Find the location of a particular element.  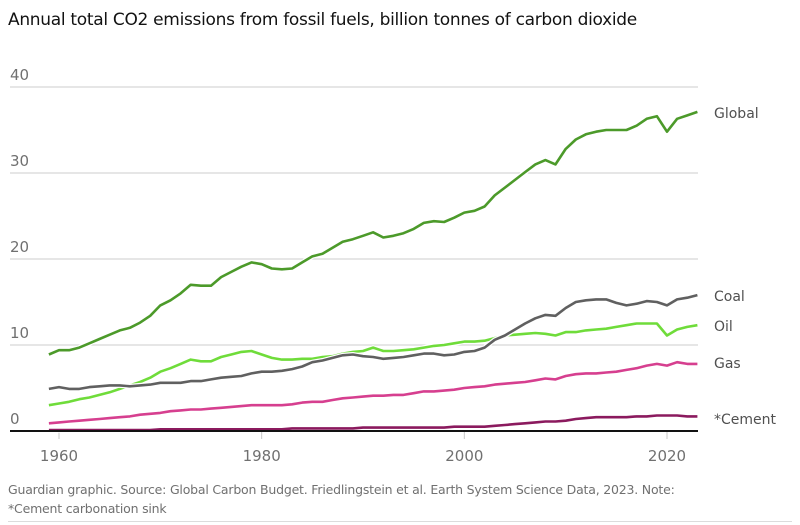

y-tick-label: 40 is located at coordinates (19, 75).